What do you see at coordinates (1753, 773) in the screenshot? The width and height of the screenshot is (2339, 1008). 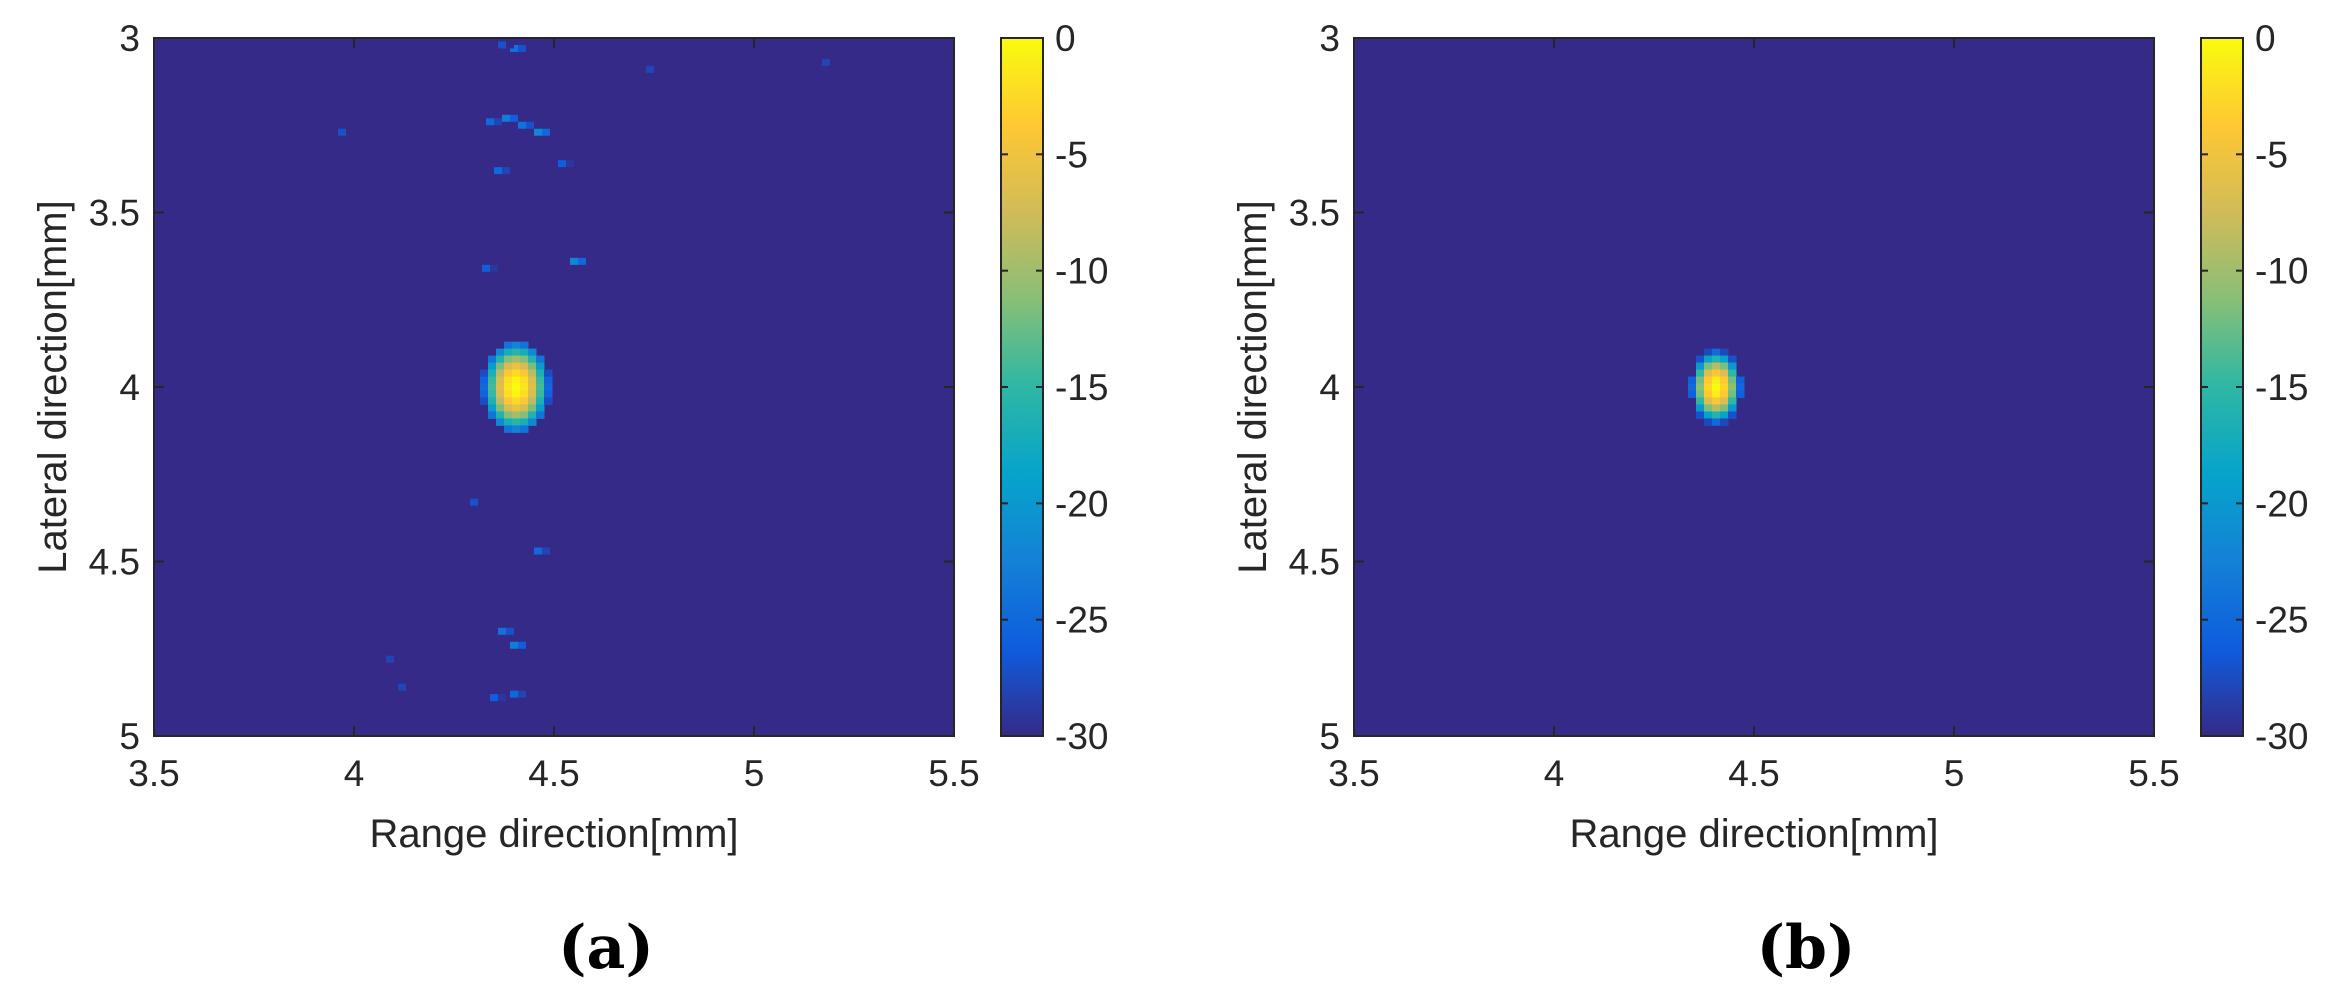 I see `x-tick-label: 4.5` at bounding box center [1753, 773].